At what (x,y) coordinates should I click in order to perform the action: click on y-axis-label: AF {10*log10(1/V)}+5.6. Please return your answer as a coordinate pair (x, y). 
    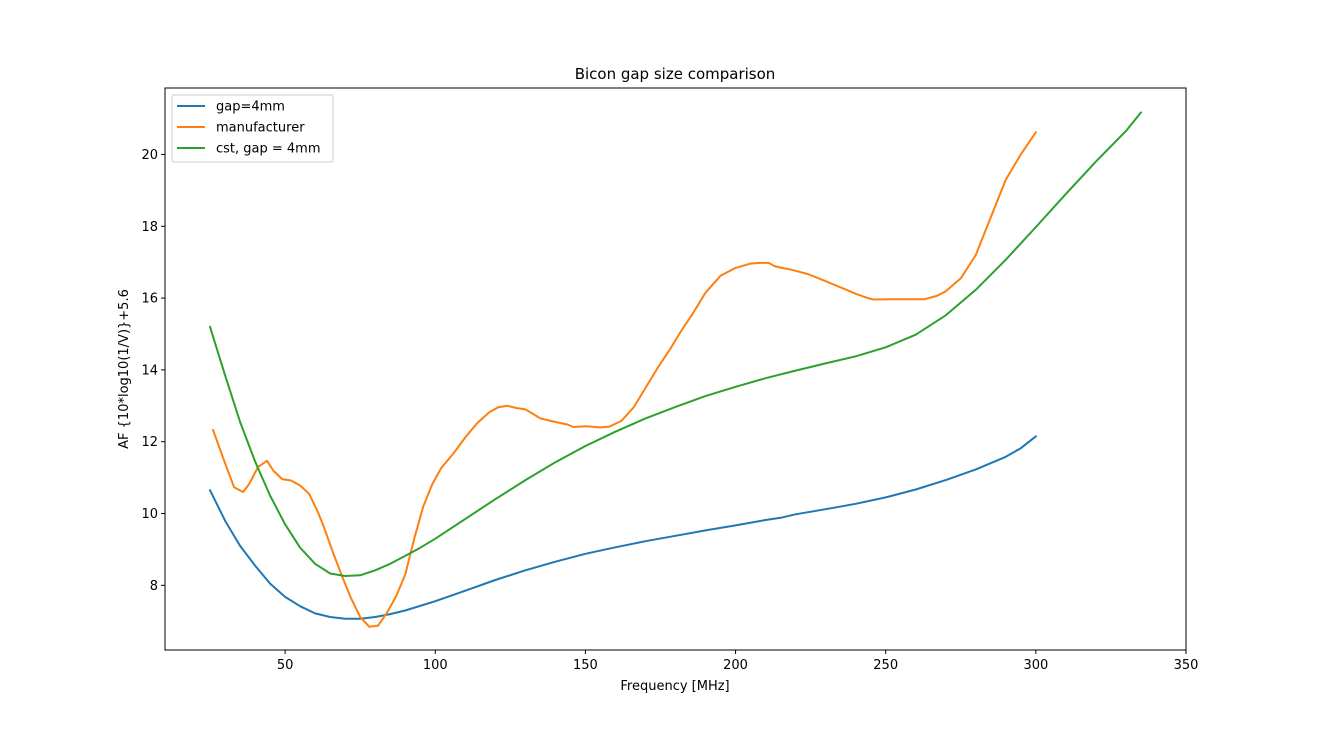
    Looking at the image, I should click on (124, 369).